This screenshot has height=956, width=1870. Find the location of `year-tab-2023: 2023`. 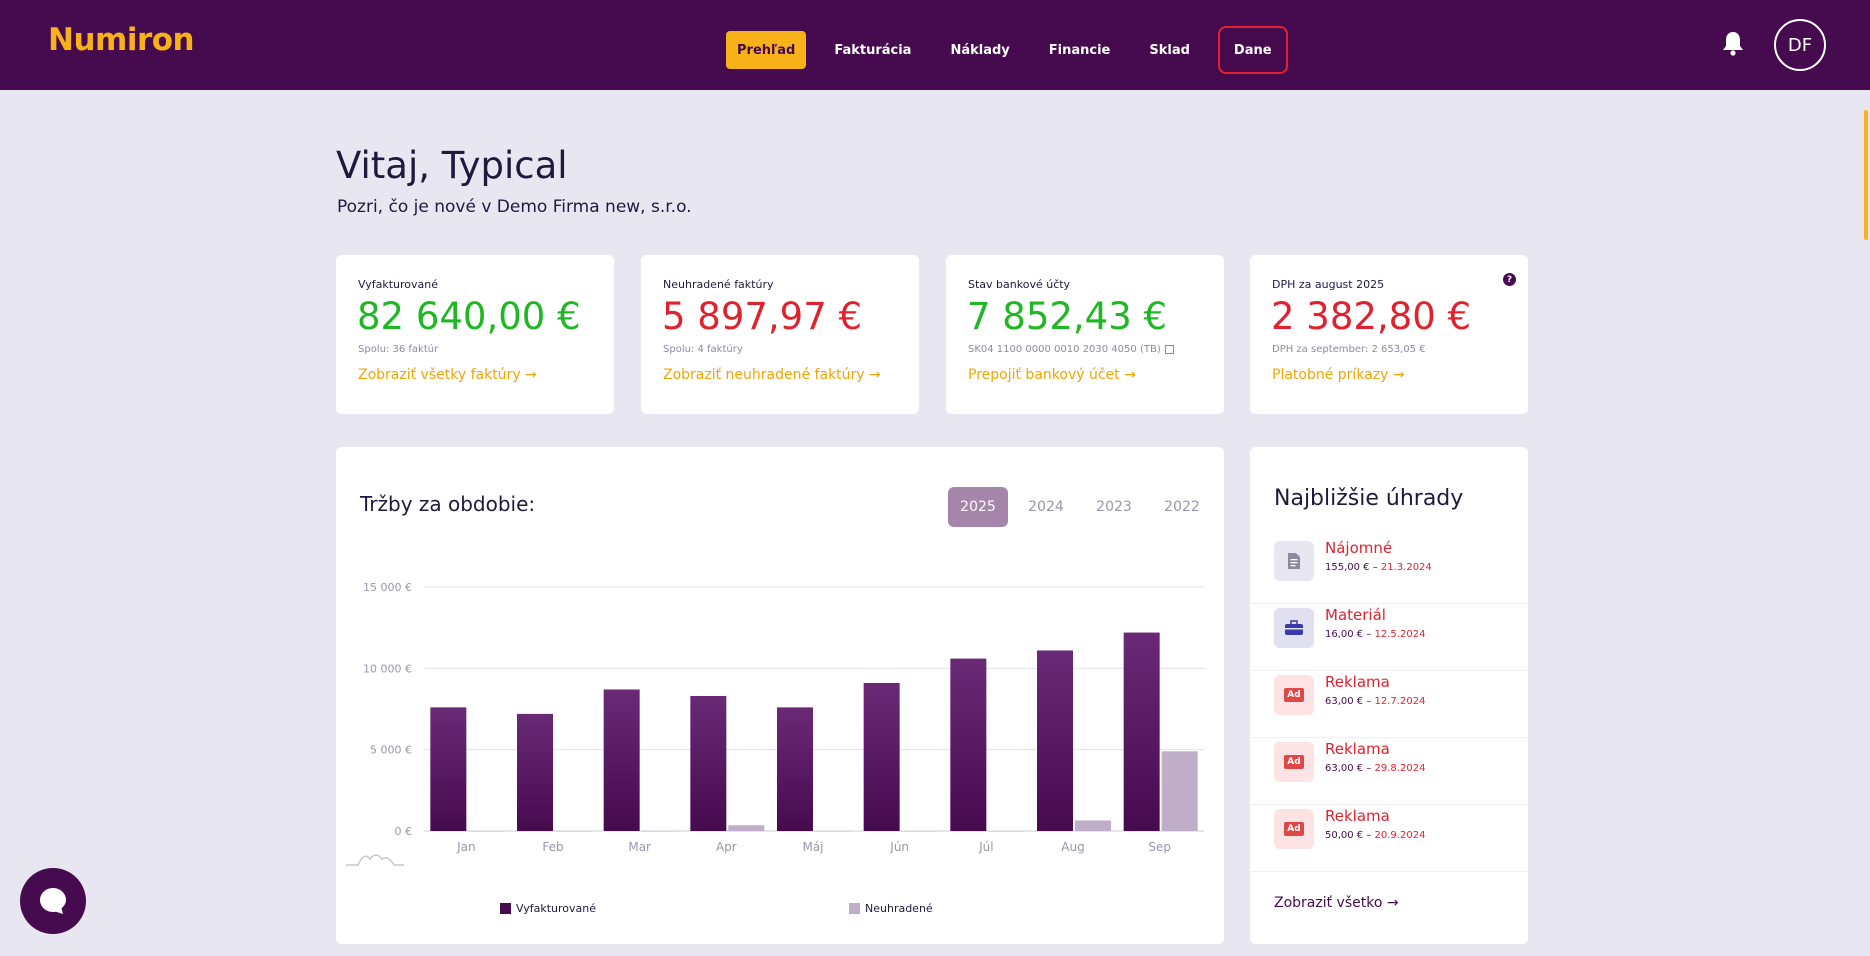

year-tab-2023: 2023 is located at coordinates (1114, 507).